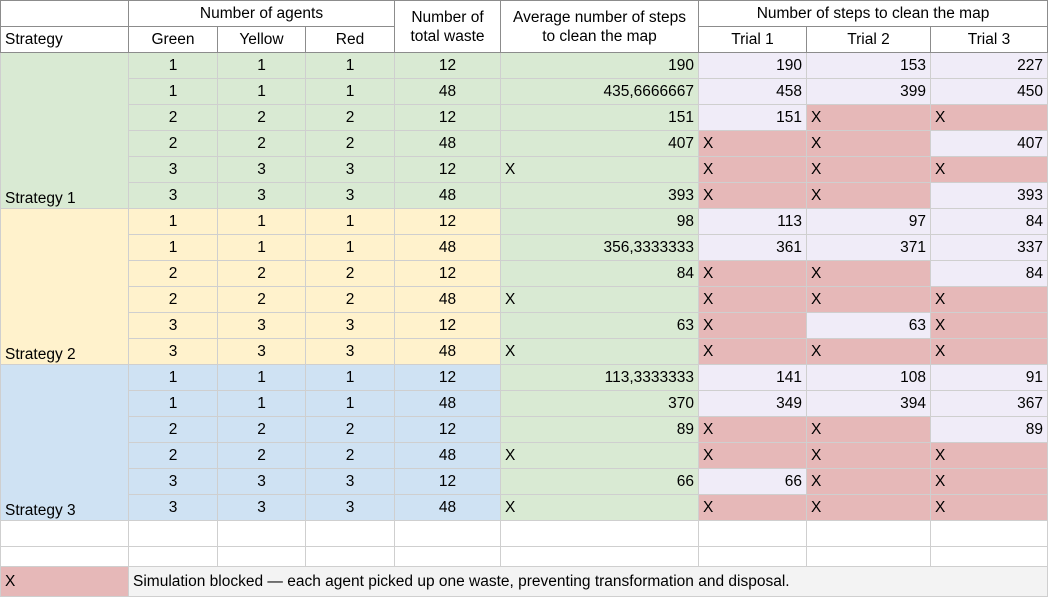 The image size is (1048, 597). I want to click on trial-2-cell: 399, so click(868, 91).